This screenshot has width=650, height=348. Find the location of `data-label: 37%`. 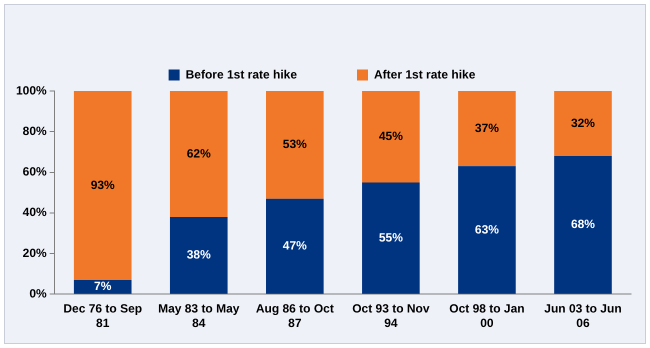

data-label: 37% is located at coordinates (487, 127).